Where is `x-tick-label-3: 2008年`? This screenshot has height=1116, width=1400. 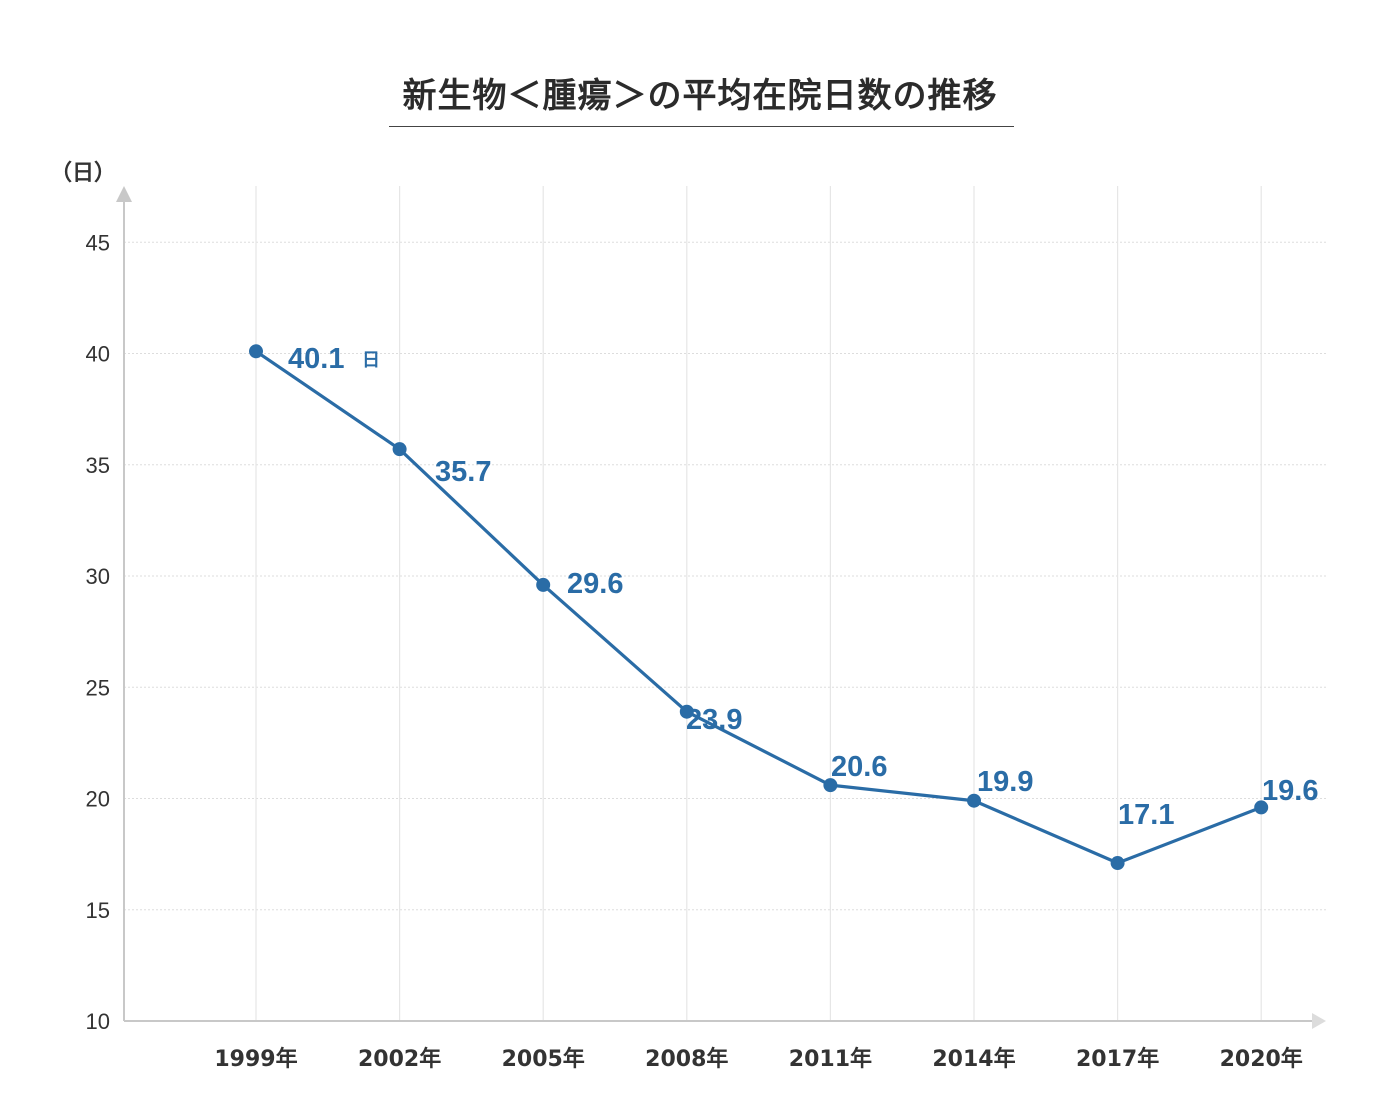 x-tick-label-3: 2008年 is located at coordinates (686, 1059).